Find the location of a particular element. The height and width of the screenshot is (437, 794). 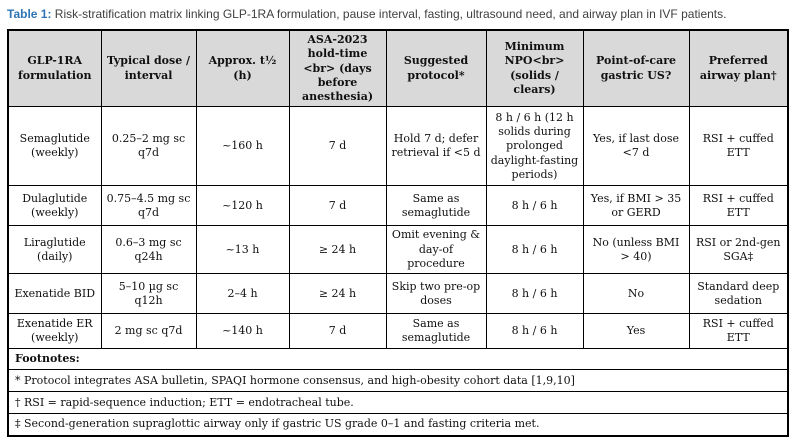

cell-formulation: Semaglutide (weekly) is located at coordinates (54, 146).